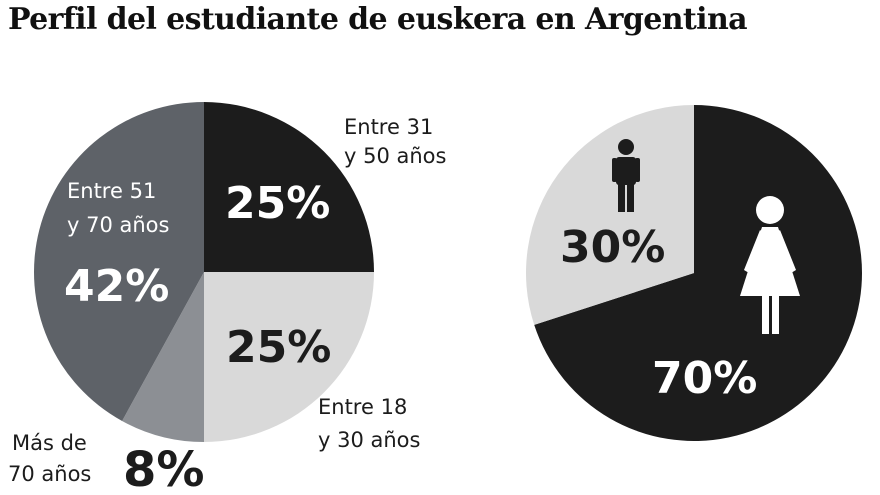  I want to click on label-entre-18-30-line1: Entre 18, so click(362, 407).